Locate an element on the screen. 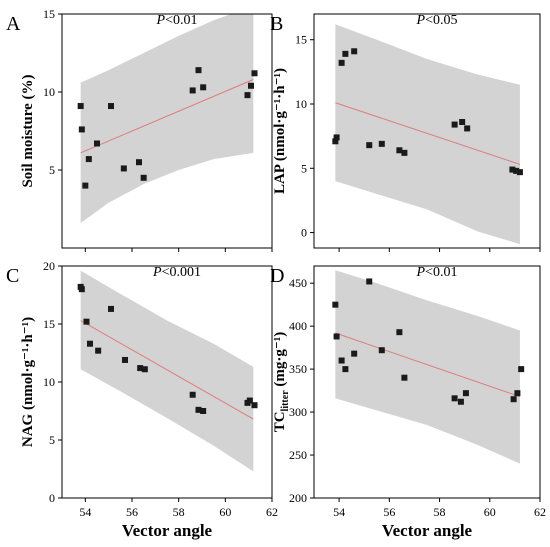  y-axis-label: Soil moisture (%) is located at coordinates (28, 130).